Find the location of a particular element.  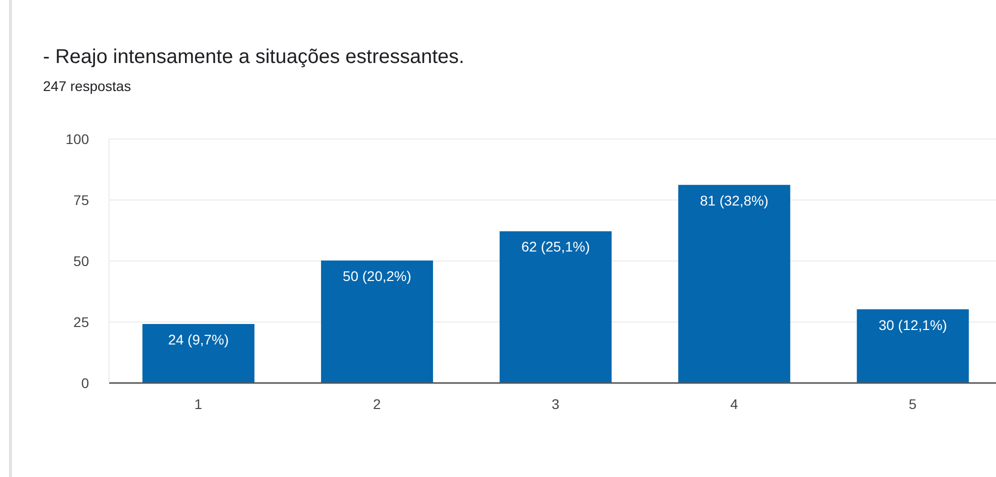

x-tick-label: 4 is located at coordinates (734, 404).